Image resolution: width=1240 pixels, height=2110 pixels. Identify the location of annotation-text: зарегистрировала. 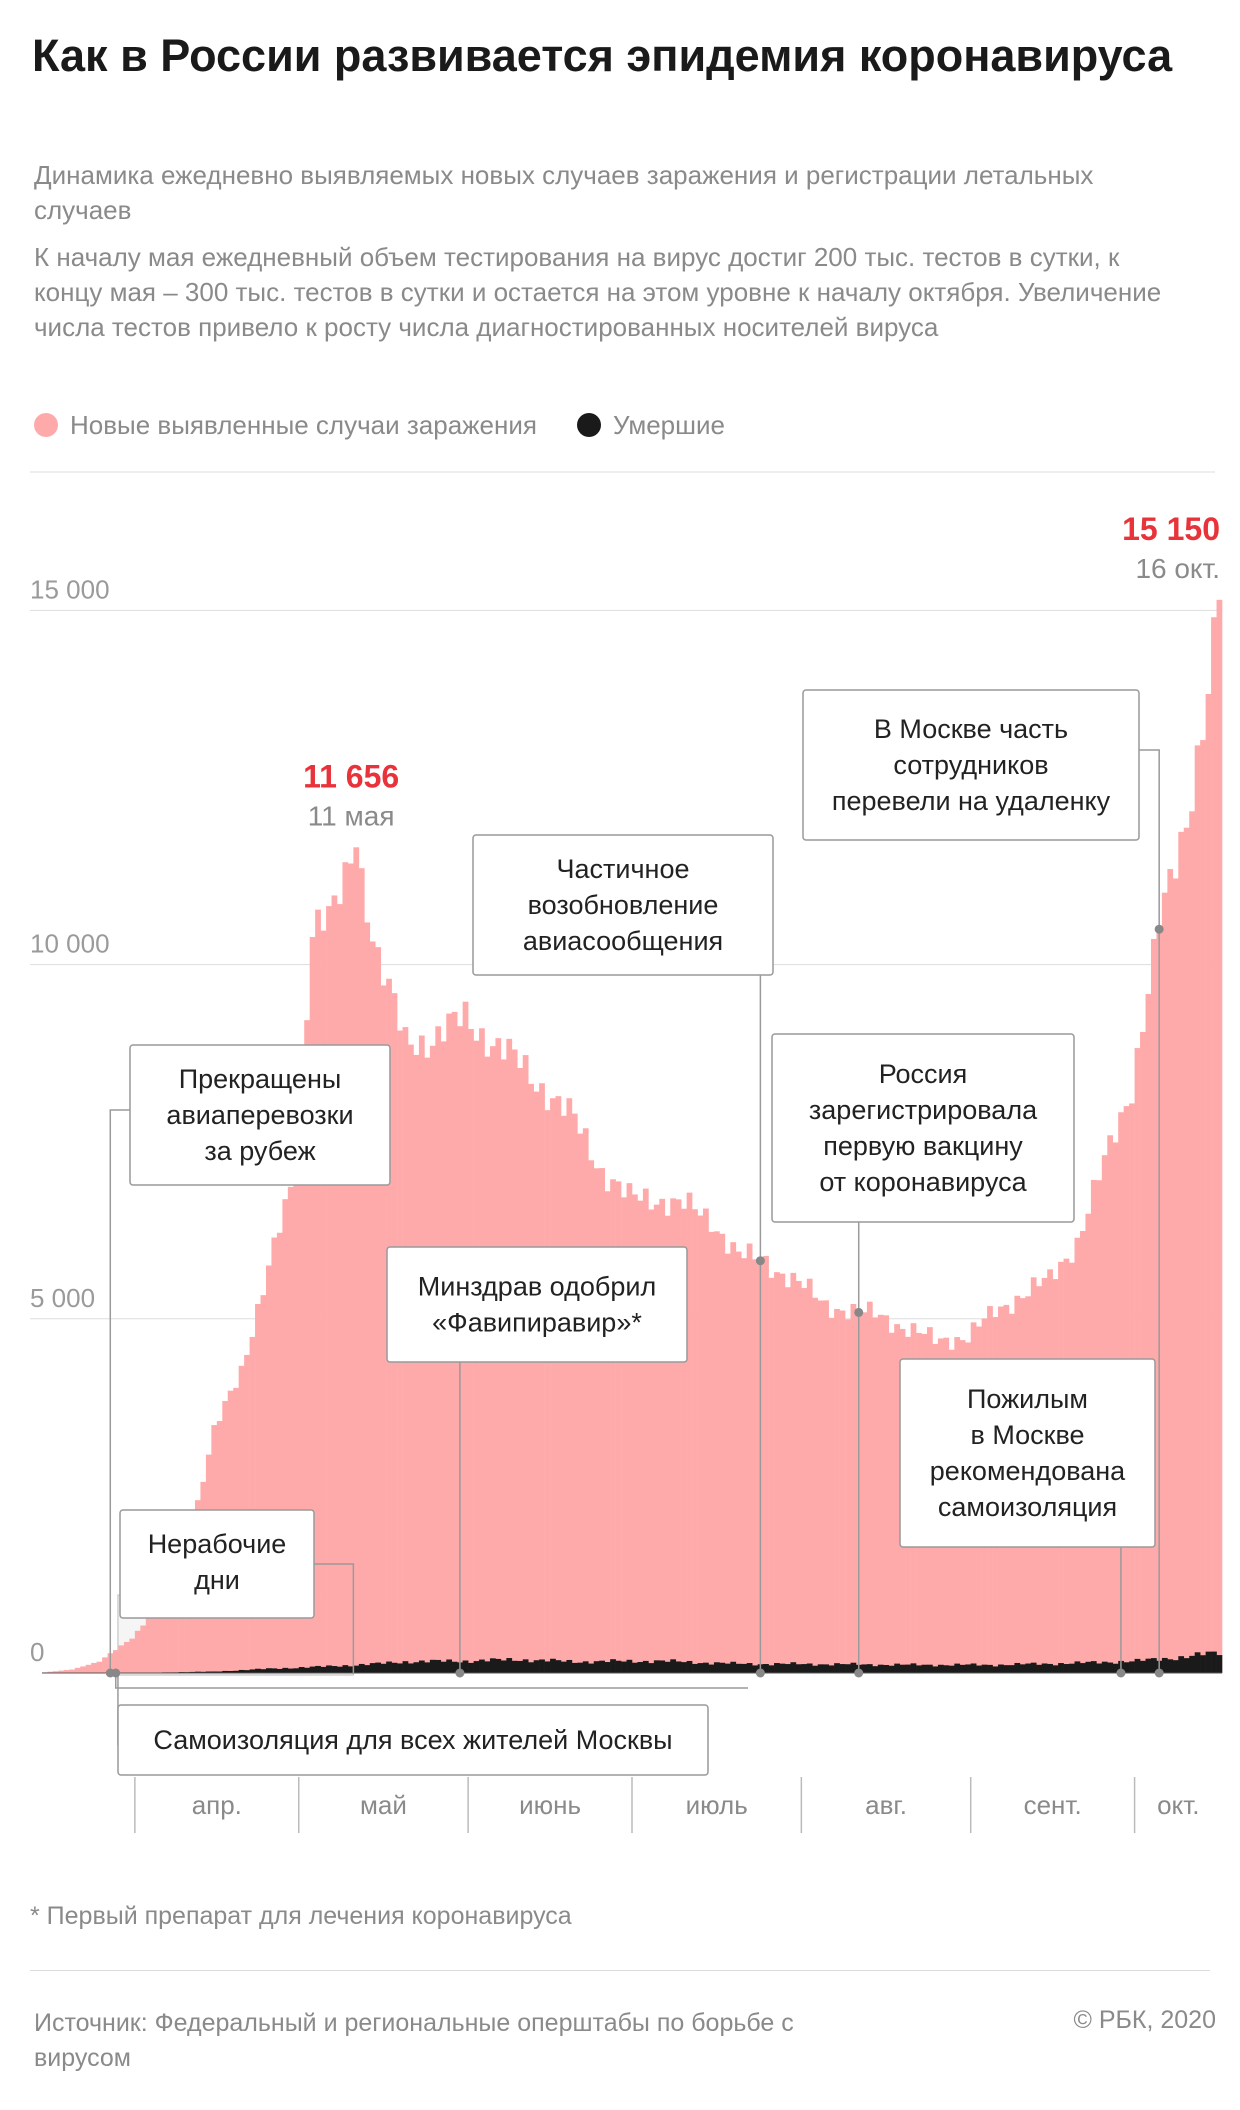
(923, 1110).